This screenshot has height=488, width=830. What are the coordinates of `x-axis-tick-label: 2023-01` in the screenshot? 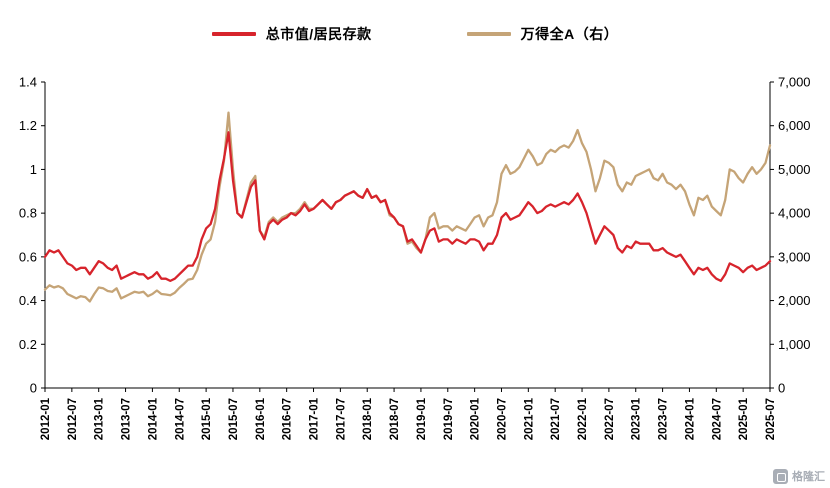 It's located at (637, 418).